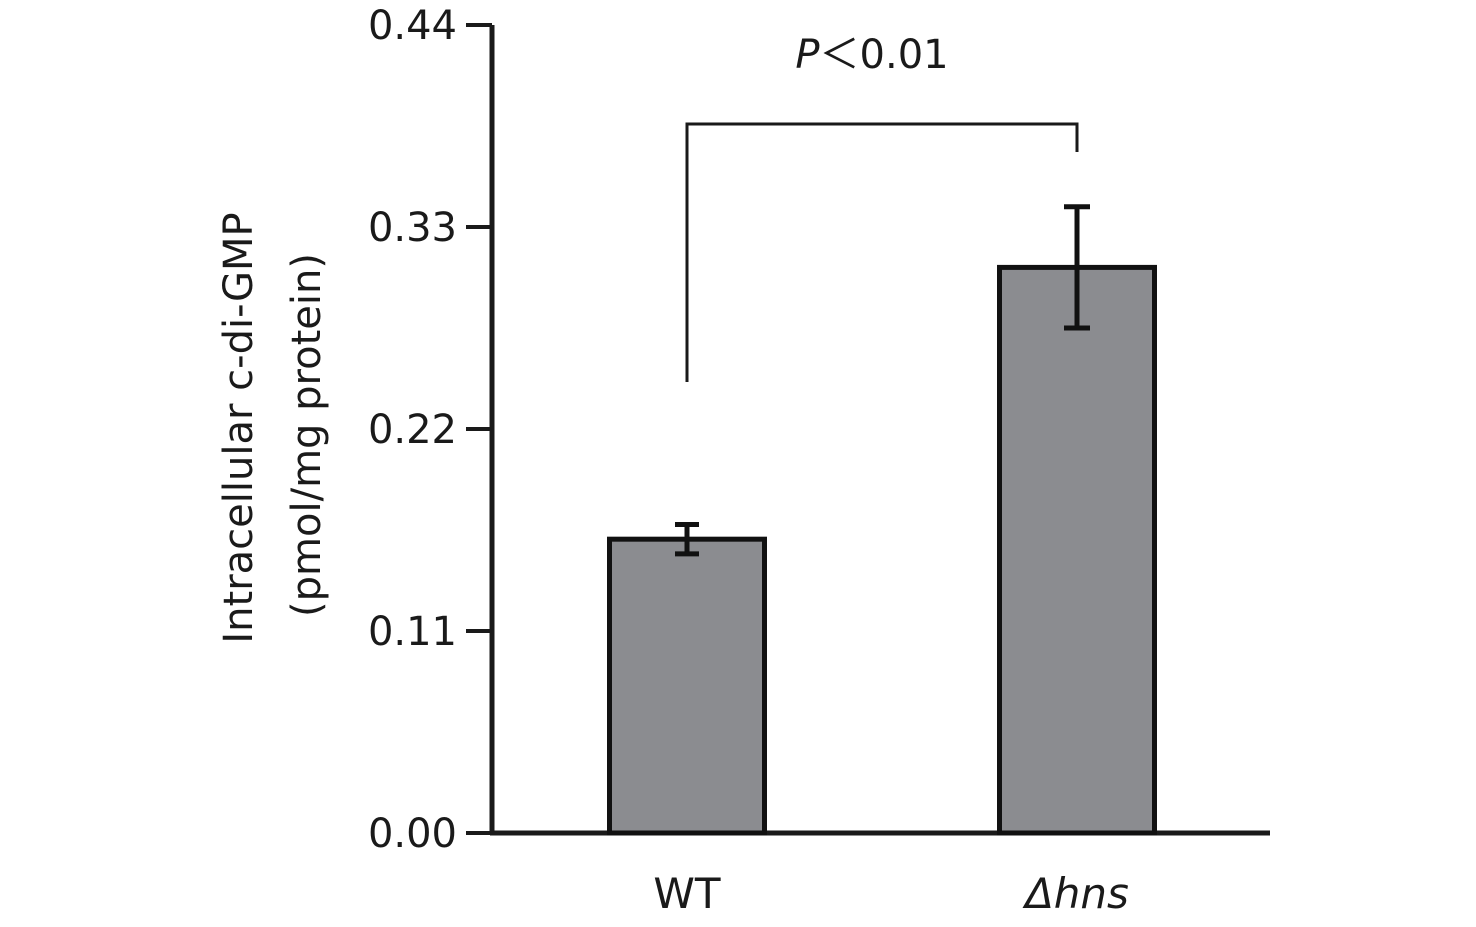 Image resolution: width=1476 pixels, height=927 pixels. Describe the element at coordinates (412, 430) in the screenshot. I see `y-tick-label: 0.22` at that location.